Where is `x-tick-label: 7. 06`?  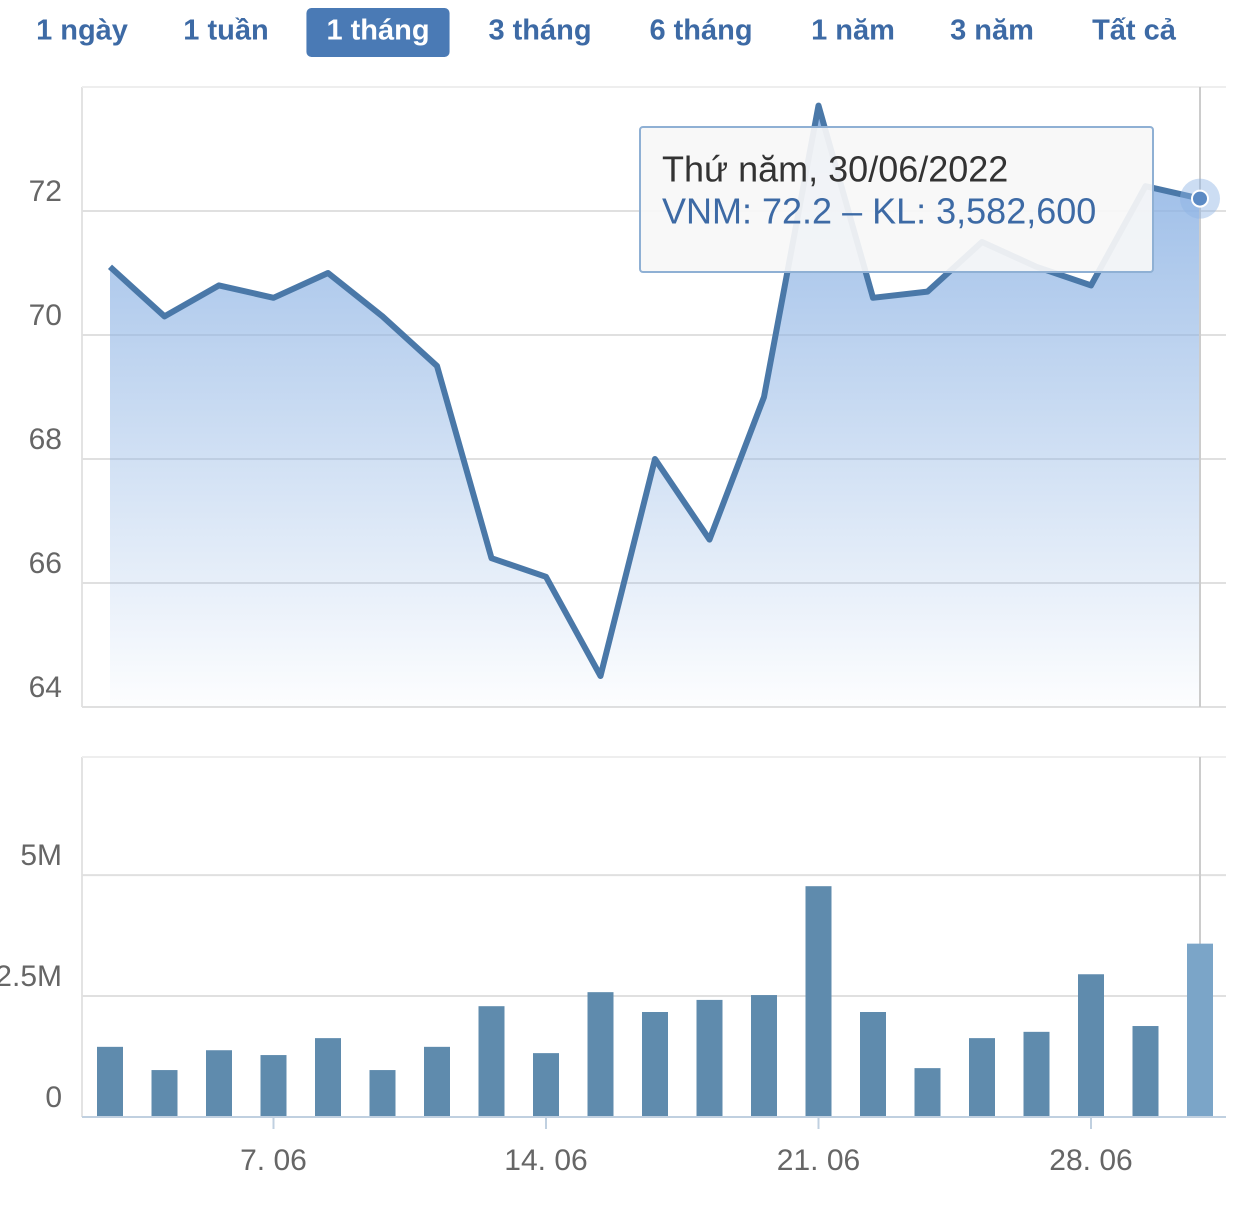 x-tick-label: 7. 06 is located at coordinates (273, 1160).